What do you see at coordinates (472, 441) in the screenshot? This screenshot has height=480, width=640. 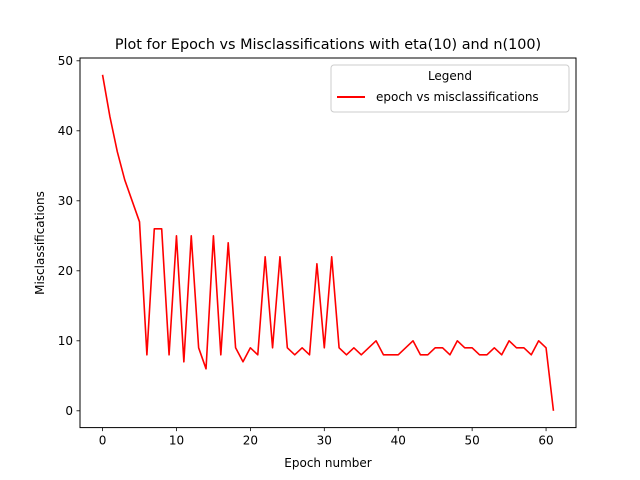 I see `x-tick-label: 50` at bounding box center [472, 441].